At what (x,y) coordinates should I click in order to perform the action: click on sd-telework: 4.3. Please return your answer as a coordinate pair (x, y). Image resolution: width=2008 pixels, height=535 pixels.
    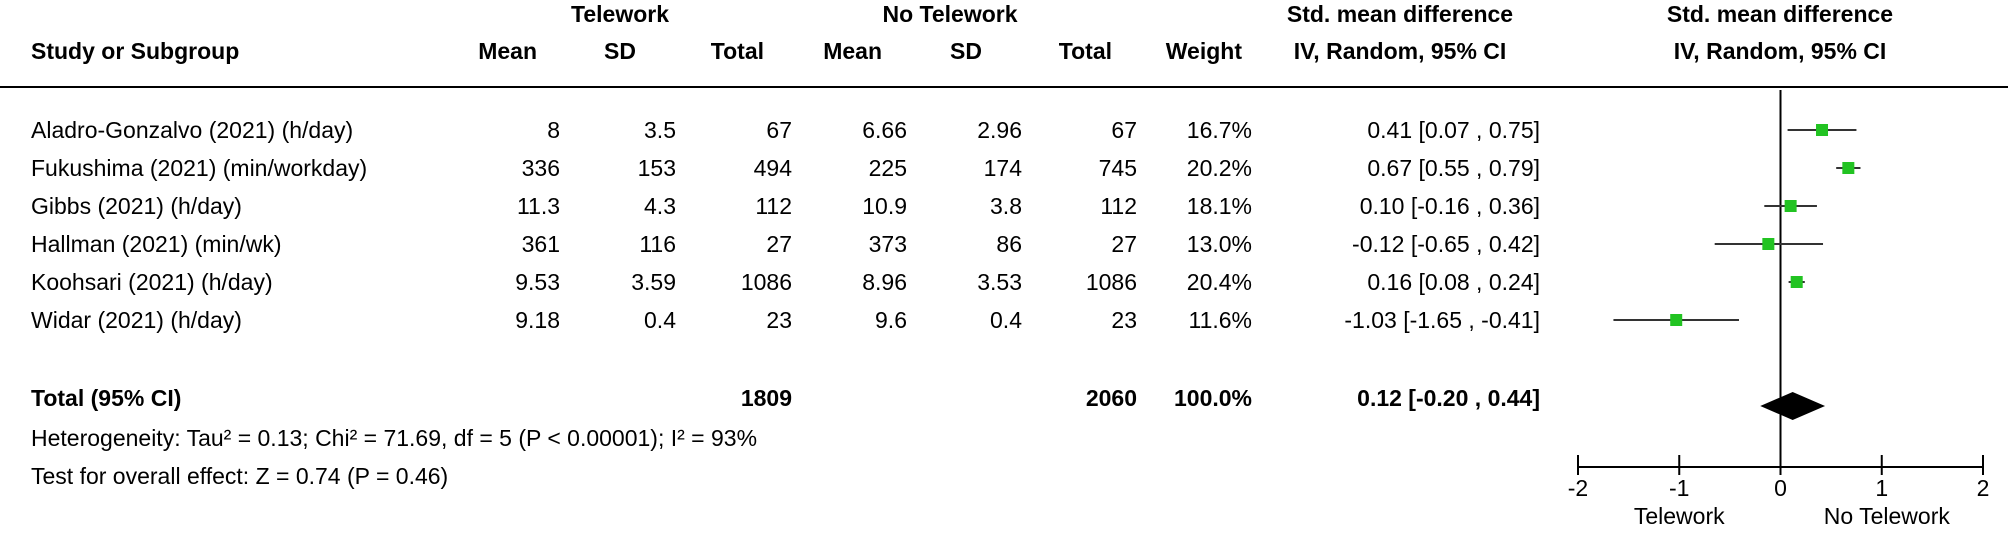
    Looking at the image, I should click on (660, 206).